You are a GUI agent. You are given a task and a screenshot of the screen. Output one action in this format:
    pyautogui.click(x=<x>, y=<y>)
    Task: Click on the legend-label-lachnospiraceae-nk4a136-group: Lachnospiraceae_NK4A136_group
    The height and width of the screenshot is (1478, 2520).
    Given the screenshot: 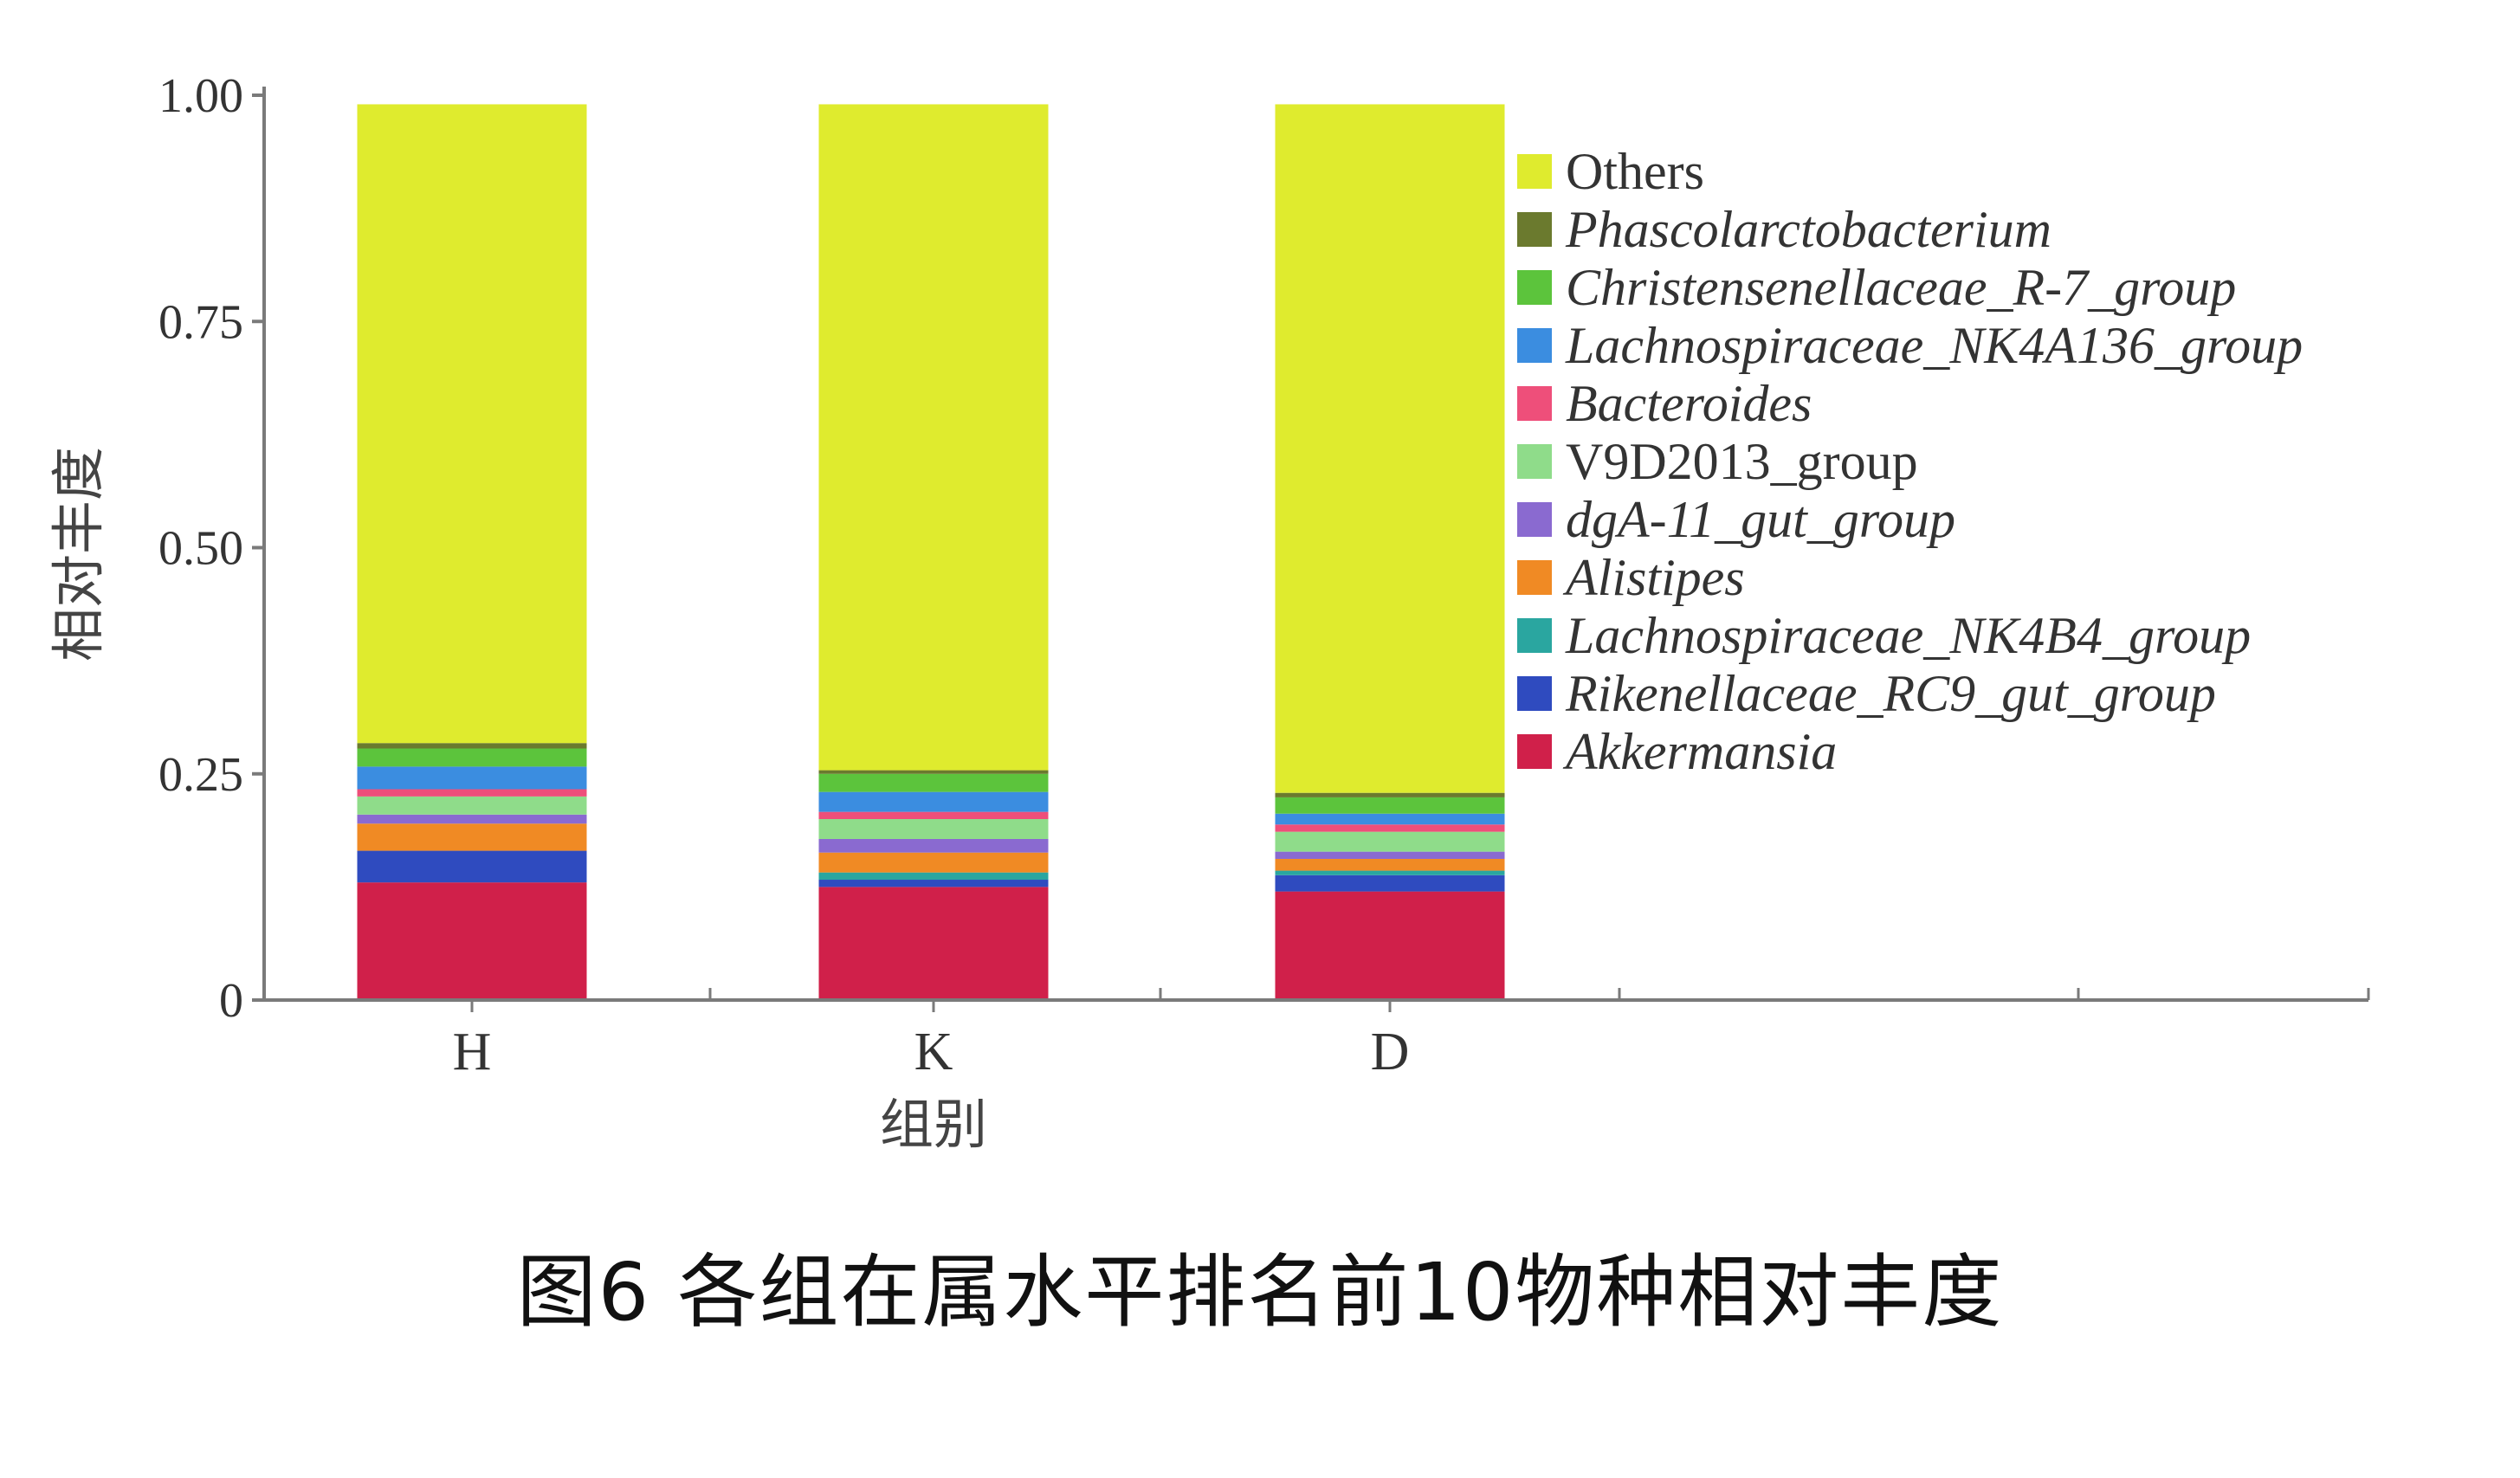 What is the action you would take?
    pyautogui.click(x=1934, y=345)
    